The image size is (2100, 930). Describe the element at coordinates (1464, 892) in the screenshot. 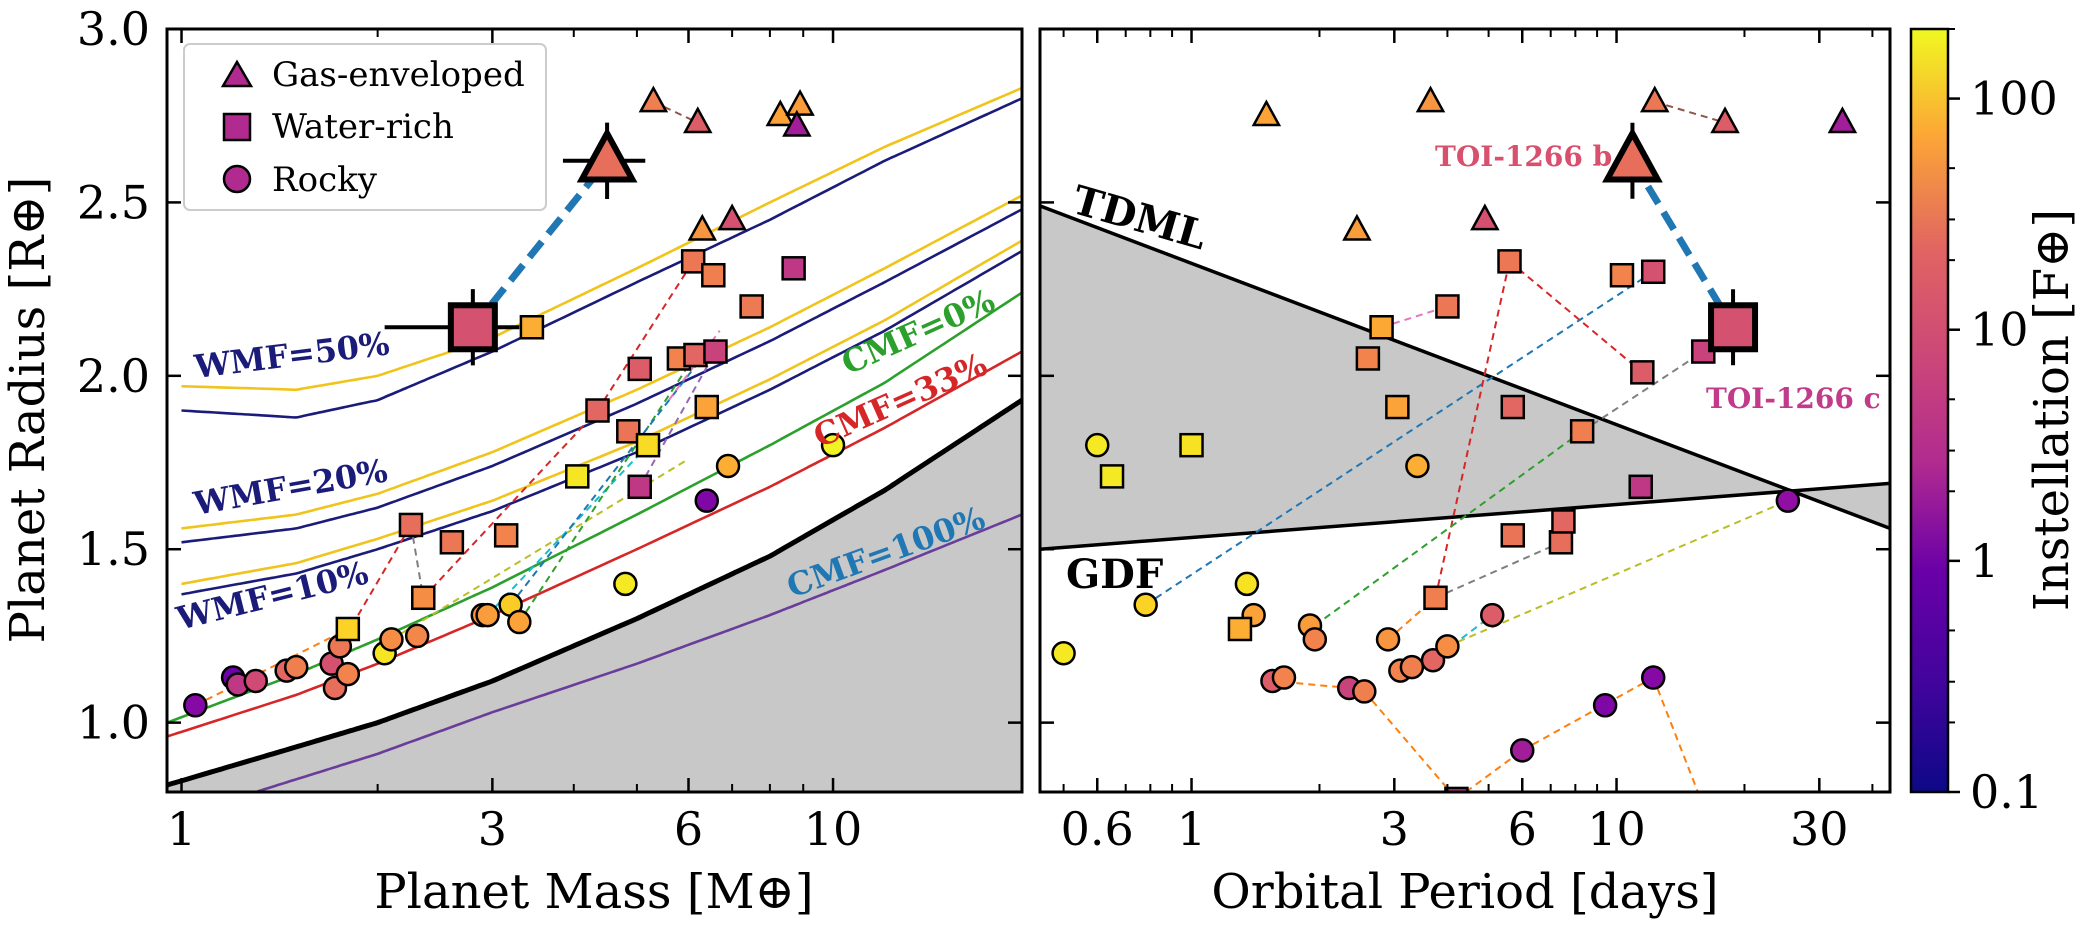

I see `right-x-axis-label: Orbital Period [days]` at that location.